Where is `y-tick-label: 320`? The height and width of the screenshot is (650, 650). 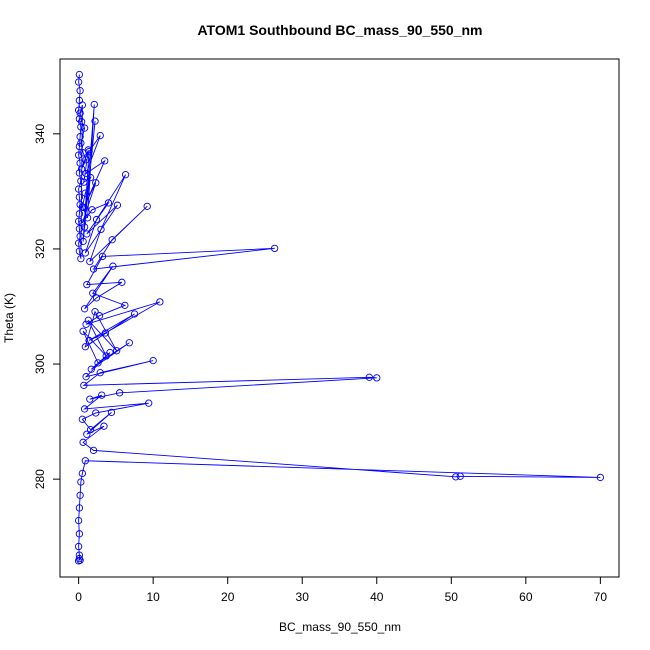 y-tick-label: 320 is located at coordinates (40, 249).